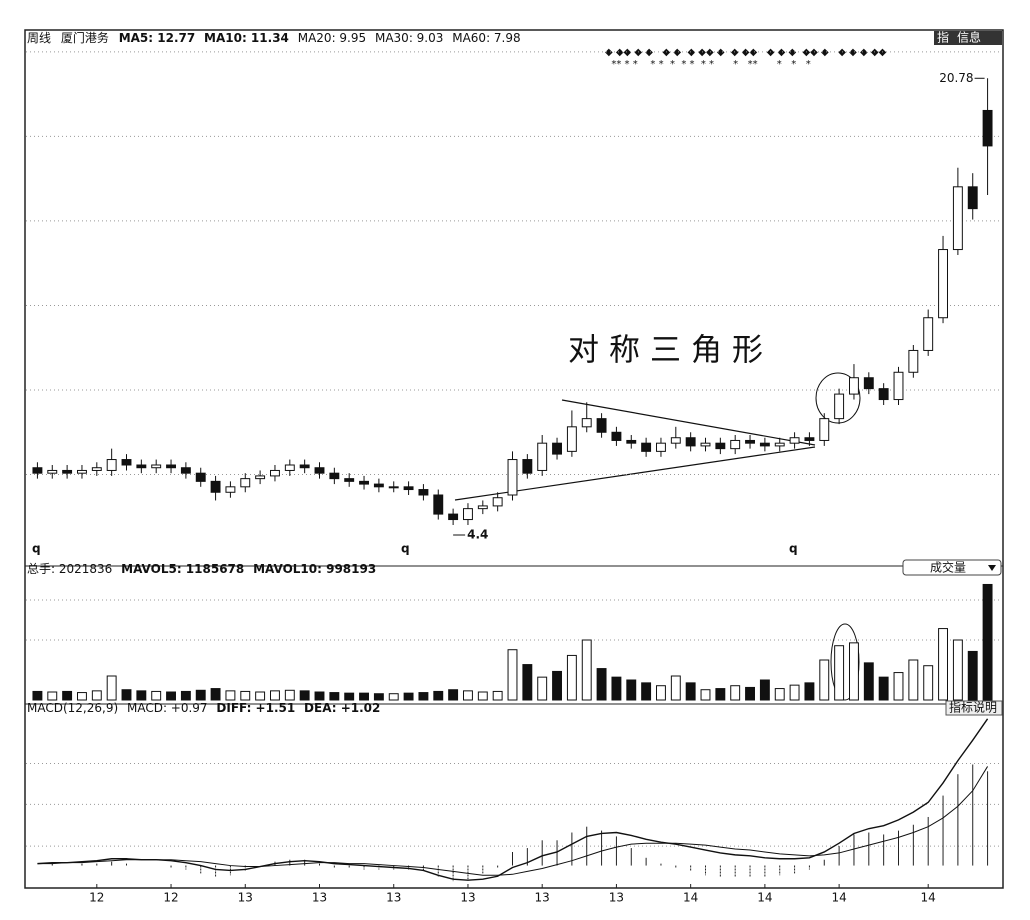  Describe the element at coordinates (956, 78) in the screenshot. I see `high-label: 20.78` at that location.